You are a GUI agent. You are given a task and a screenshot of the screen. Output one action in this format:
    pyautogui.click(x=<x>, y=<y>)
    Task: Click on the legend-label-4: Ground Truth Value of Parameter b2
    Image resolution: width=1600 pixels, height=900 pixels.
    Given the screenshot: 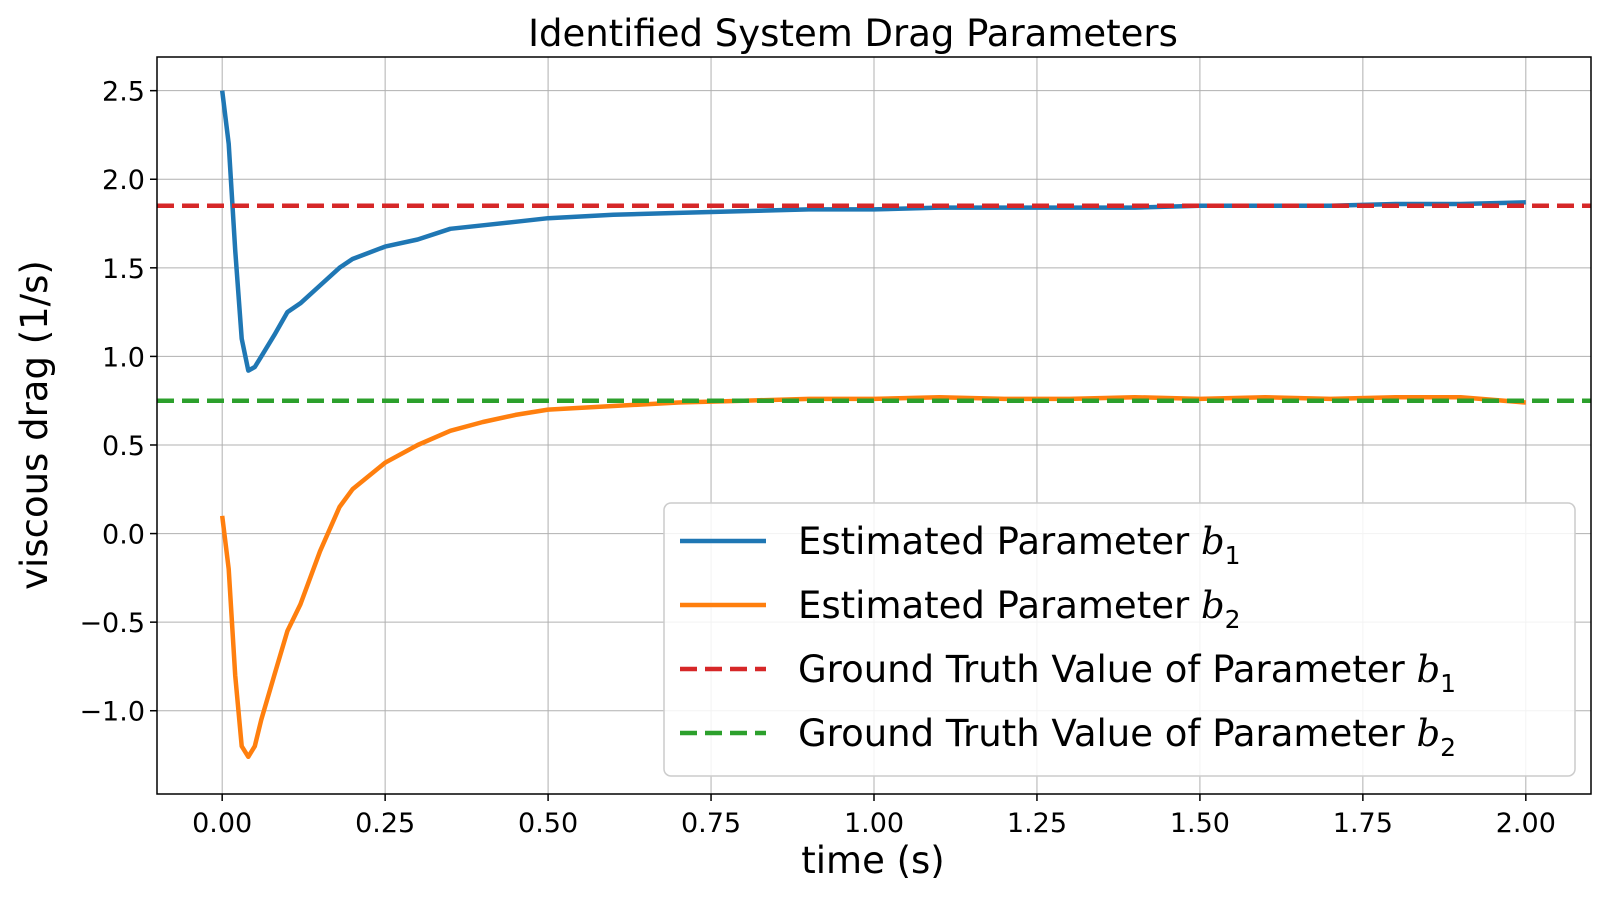 What is the action you would take?
    pyautogui.click(x=1127, y=737)
    